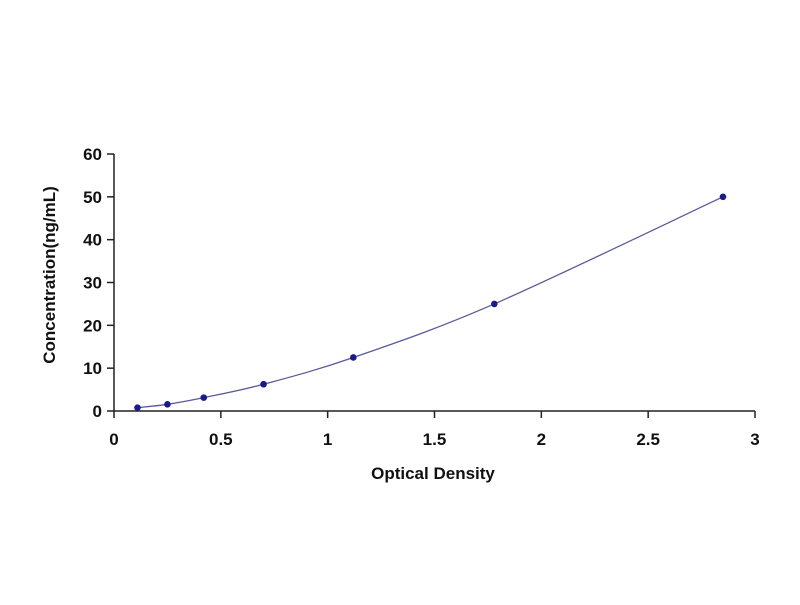 This screenshot has height=605, width=800. I want to click on y-tick-label: 60, so click(92, 154).